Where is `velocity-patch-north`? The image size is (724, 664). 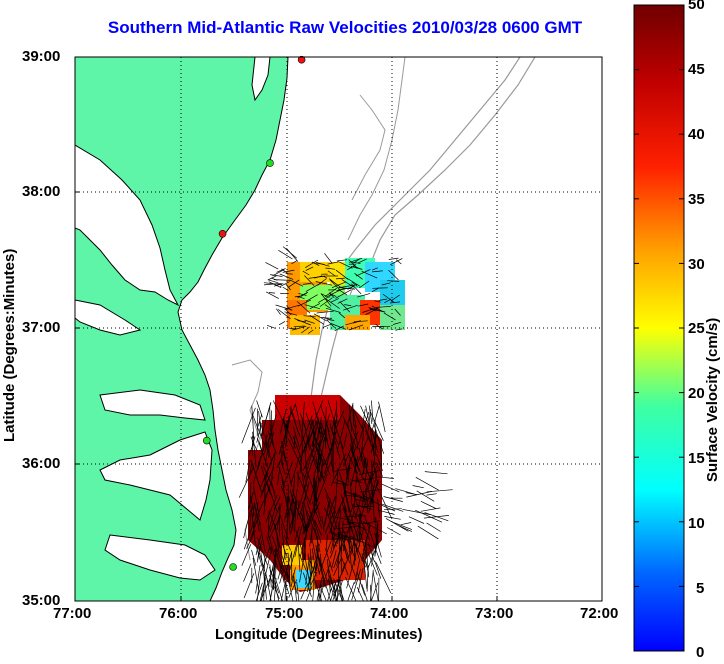 velocity-patch-north is located at coordinates (346, 296).